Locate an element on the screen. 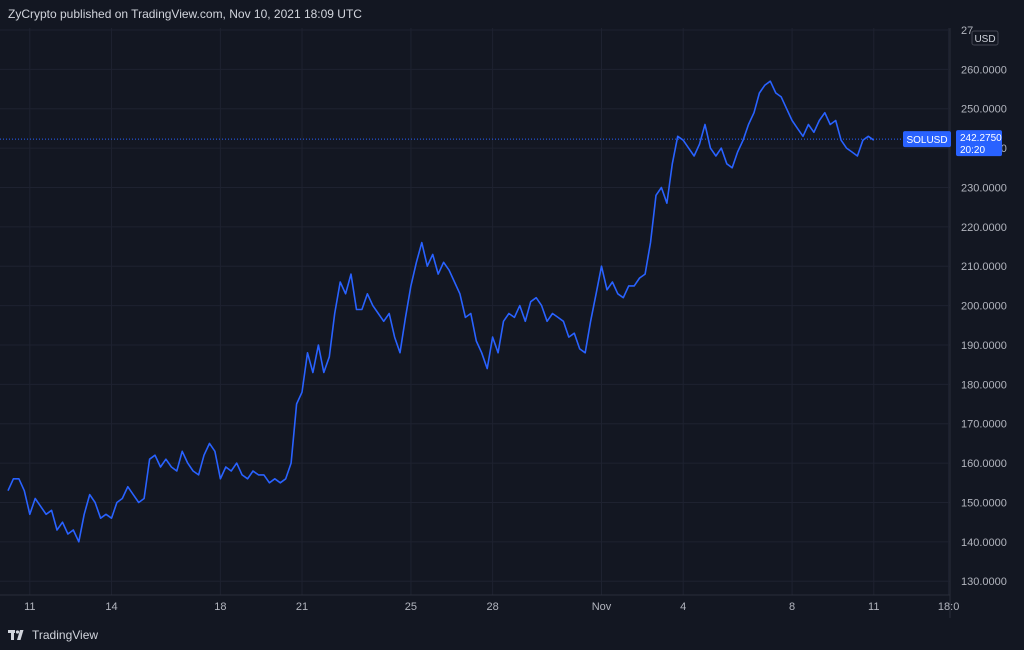  symbol-tag-label: SOLUSD is located at coordinates (926, 140).